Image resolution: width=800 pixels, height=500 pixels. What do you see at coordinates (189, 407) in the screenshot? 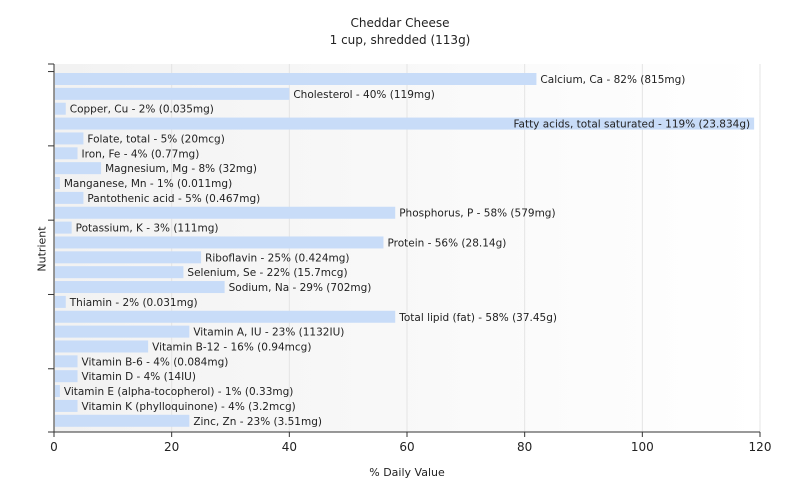
I see `bar-label: Vitamin K (phylloquinone) - 4% (3.2mcg)` at bounding box center [189, 407].